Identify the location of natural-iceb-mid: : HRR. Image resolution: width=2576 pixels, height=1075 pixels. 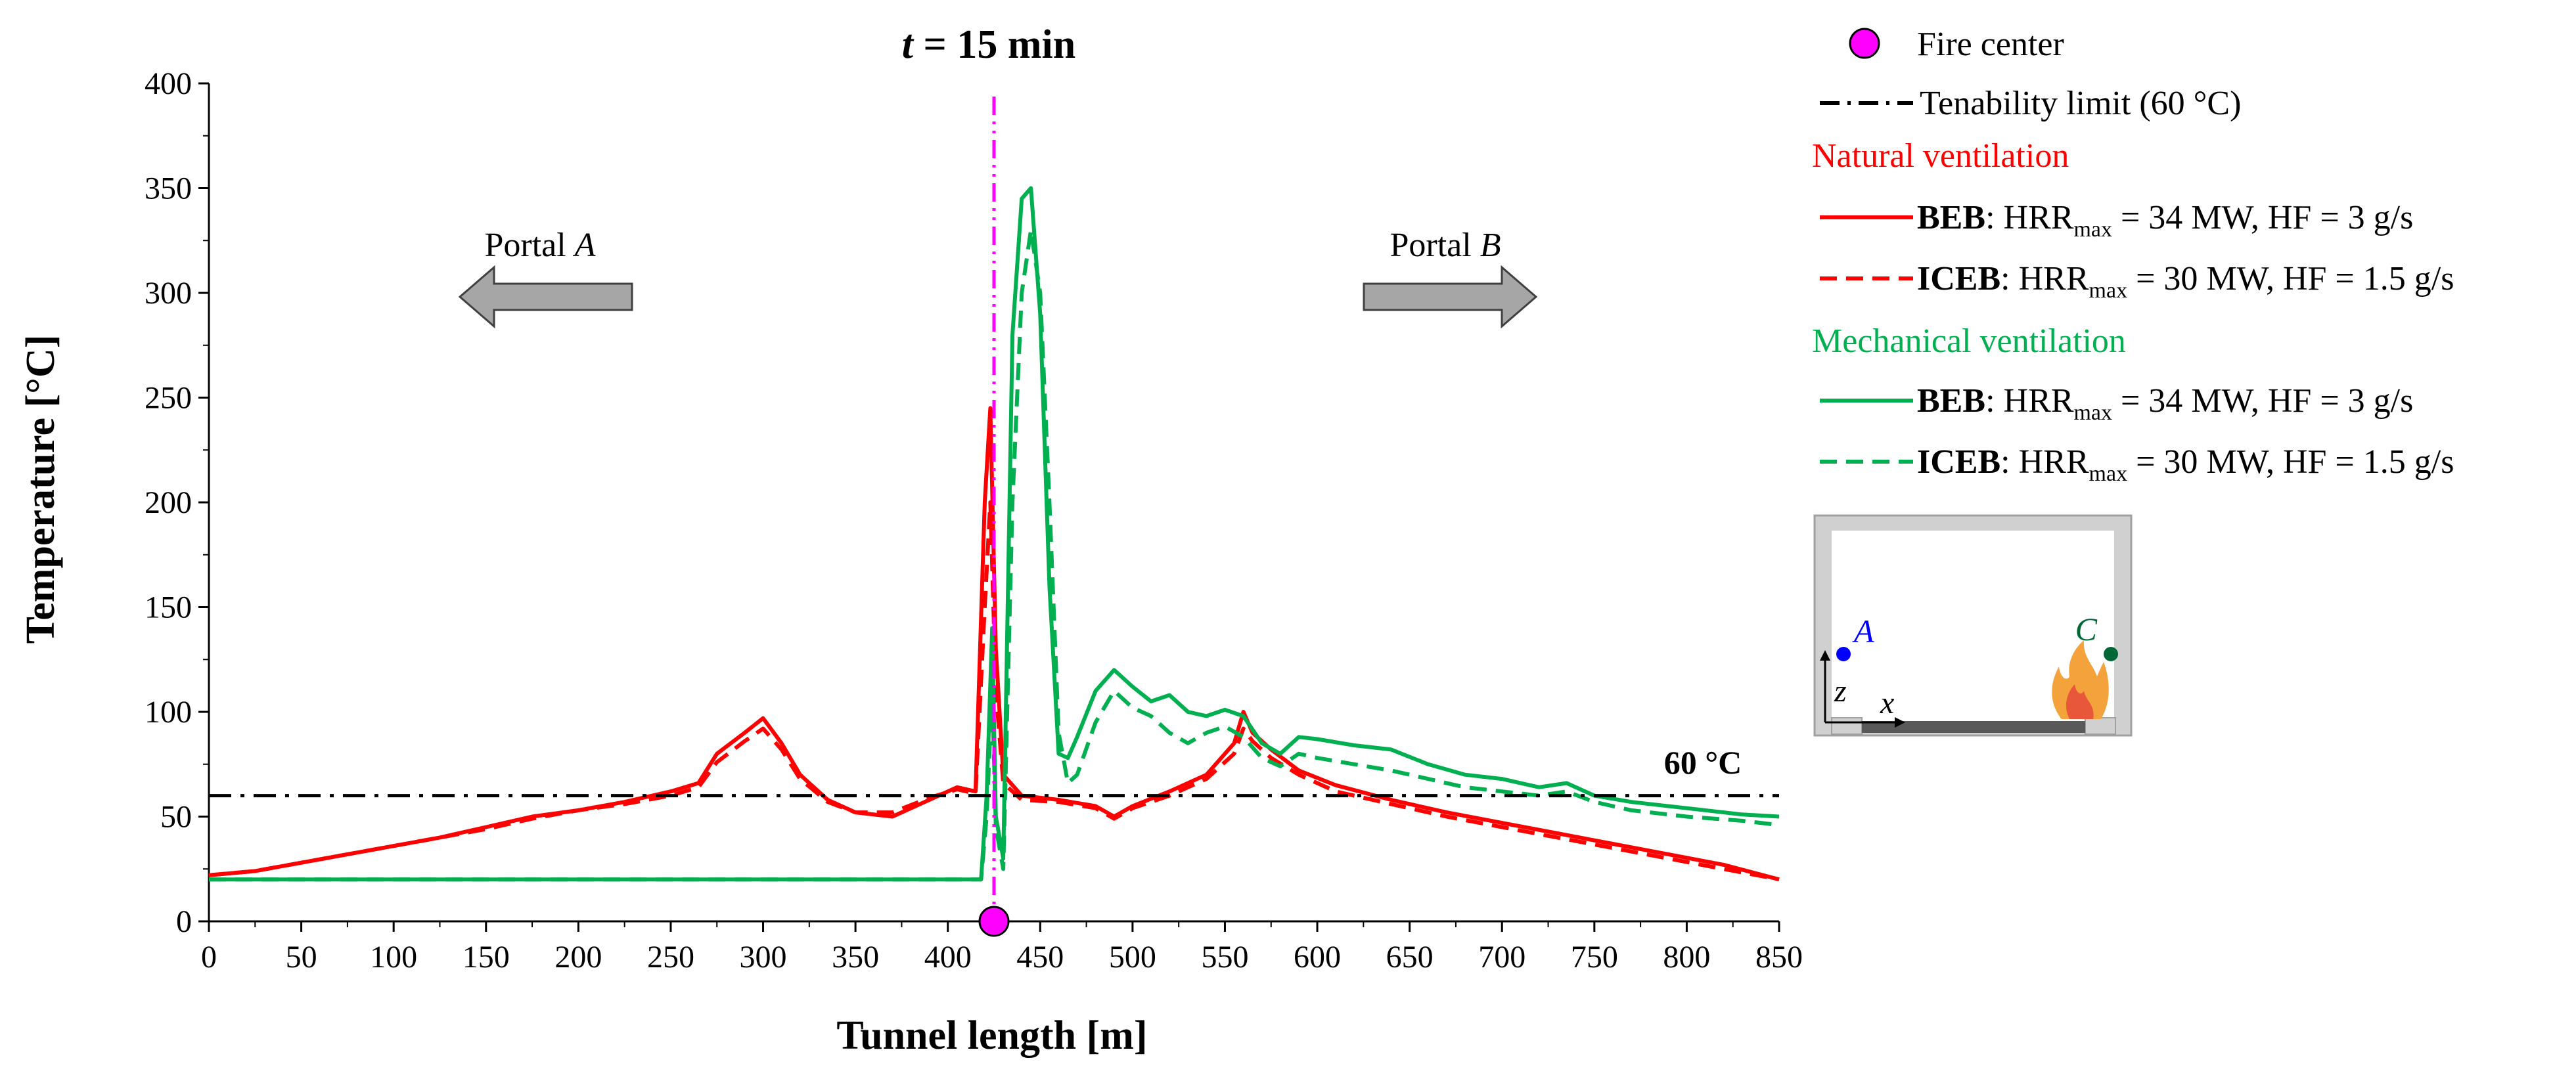
(2044, 278).